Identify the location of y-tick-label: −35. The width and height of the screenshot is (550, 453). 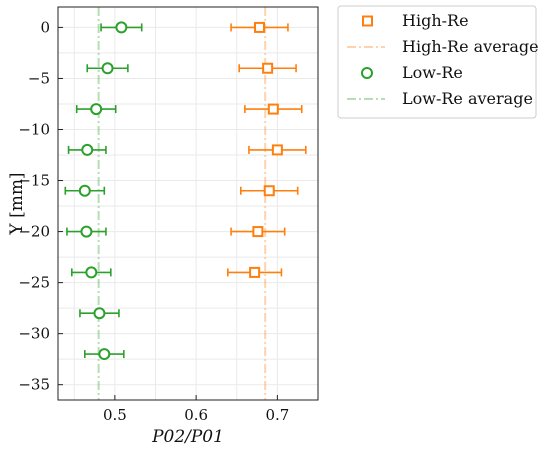
(34, 385).